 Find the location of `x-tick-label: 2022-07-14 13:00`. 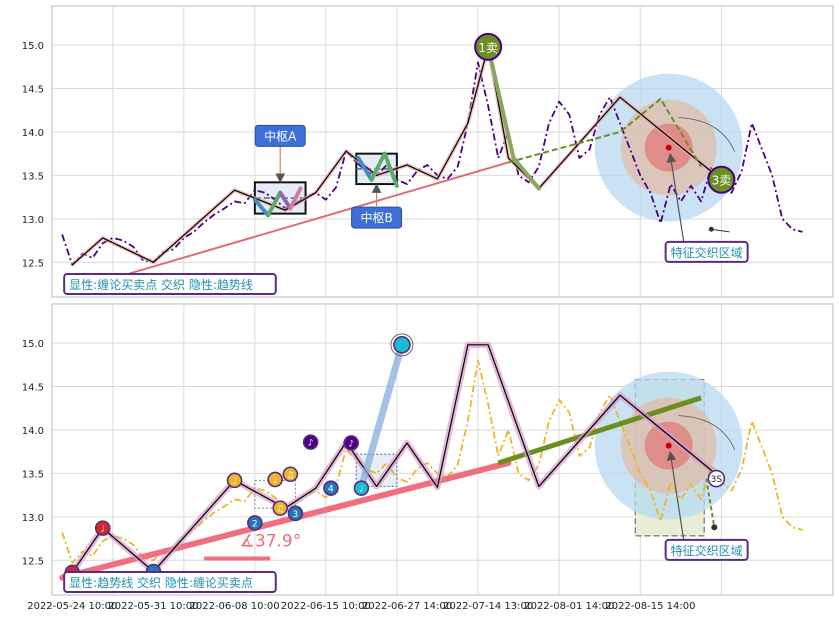

x-tick-label: 2022-07-14 13:00 is located at coordinates (488, 606).